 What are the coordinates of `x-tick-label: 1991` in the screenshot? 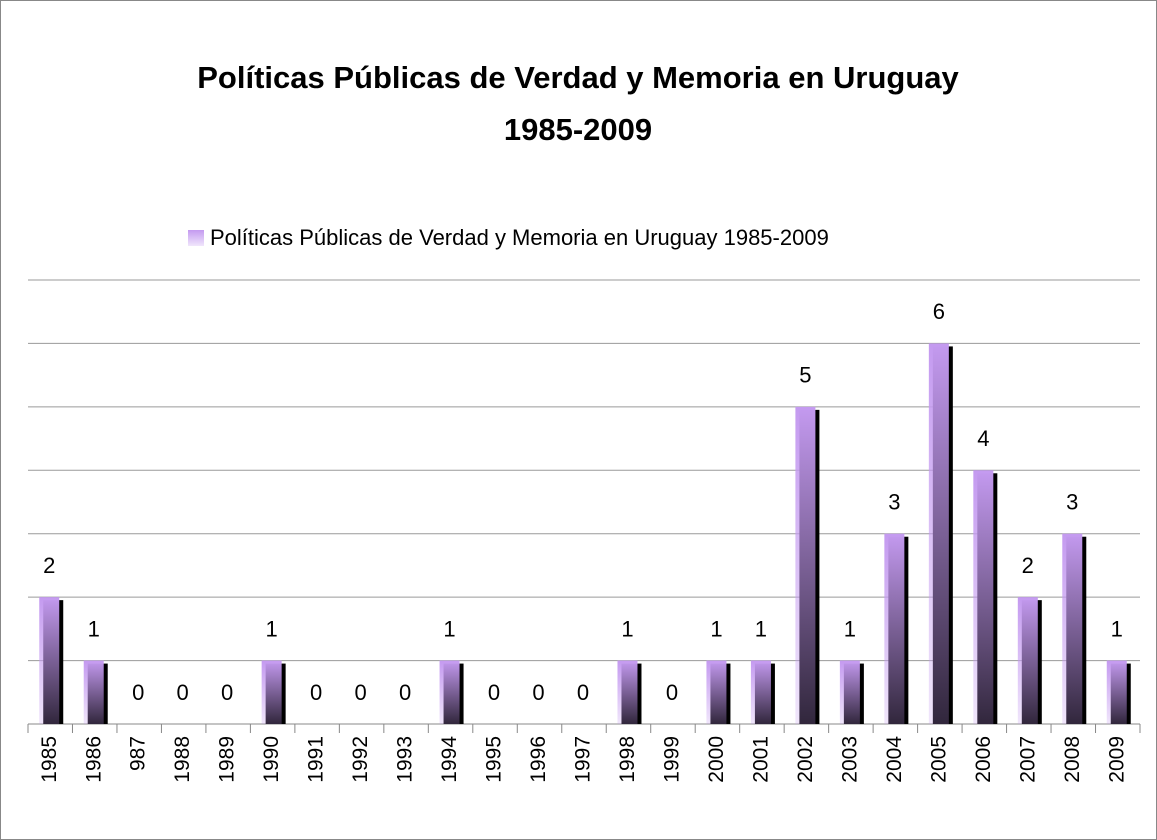 It's located at (316, 759).